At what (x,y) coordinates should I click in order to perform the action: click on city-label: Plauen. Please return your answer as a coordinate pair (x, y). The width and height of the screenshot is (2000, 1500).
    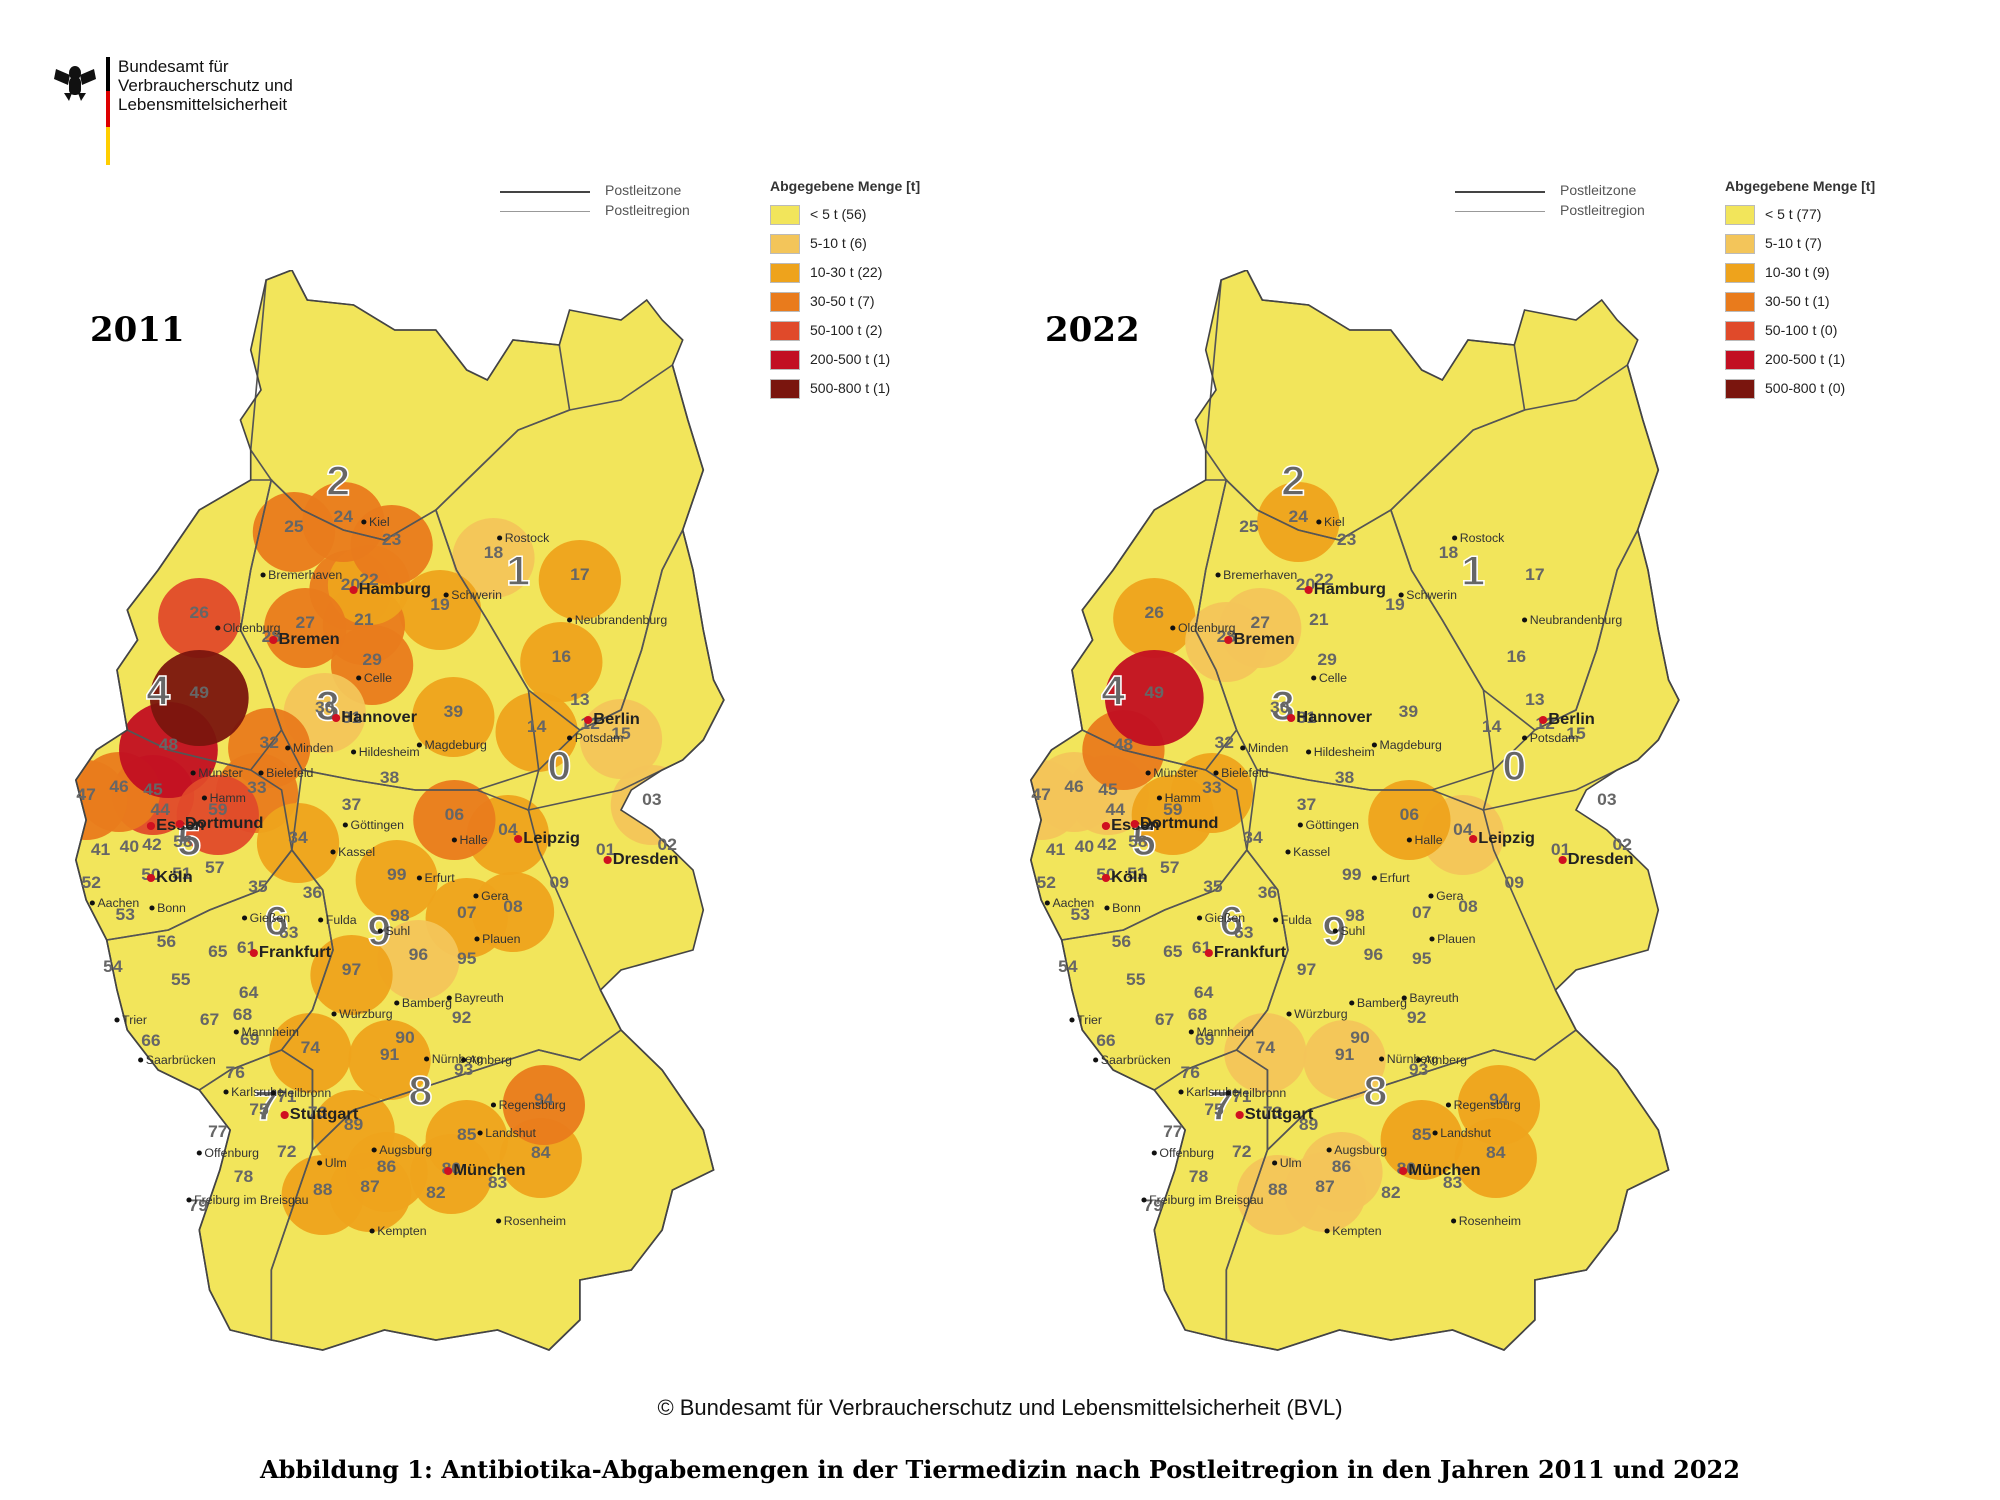
    Looking at the image, I should click on (1456, 939).